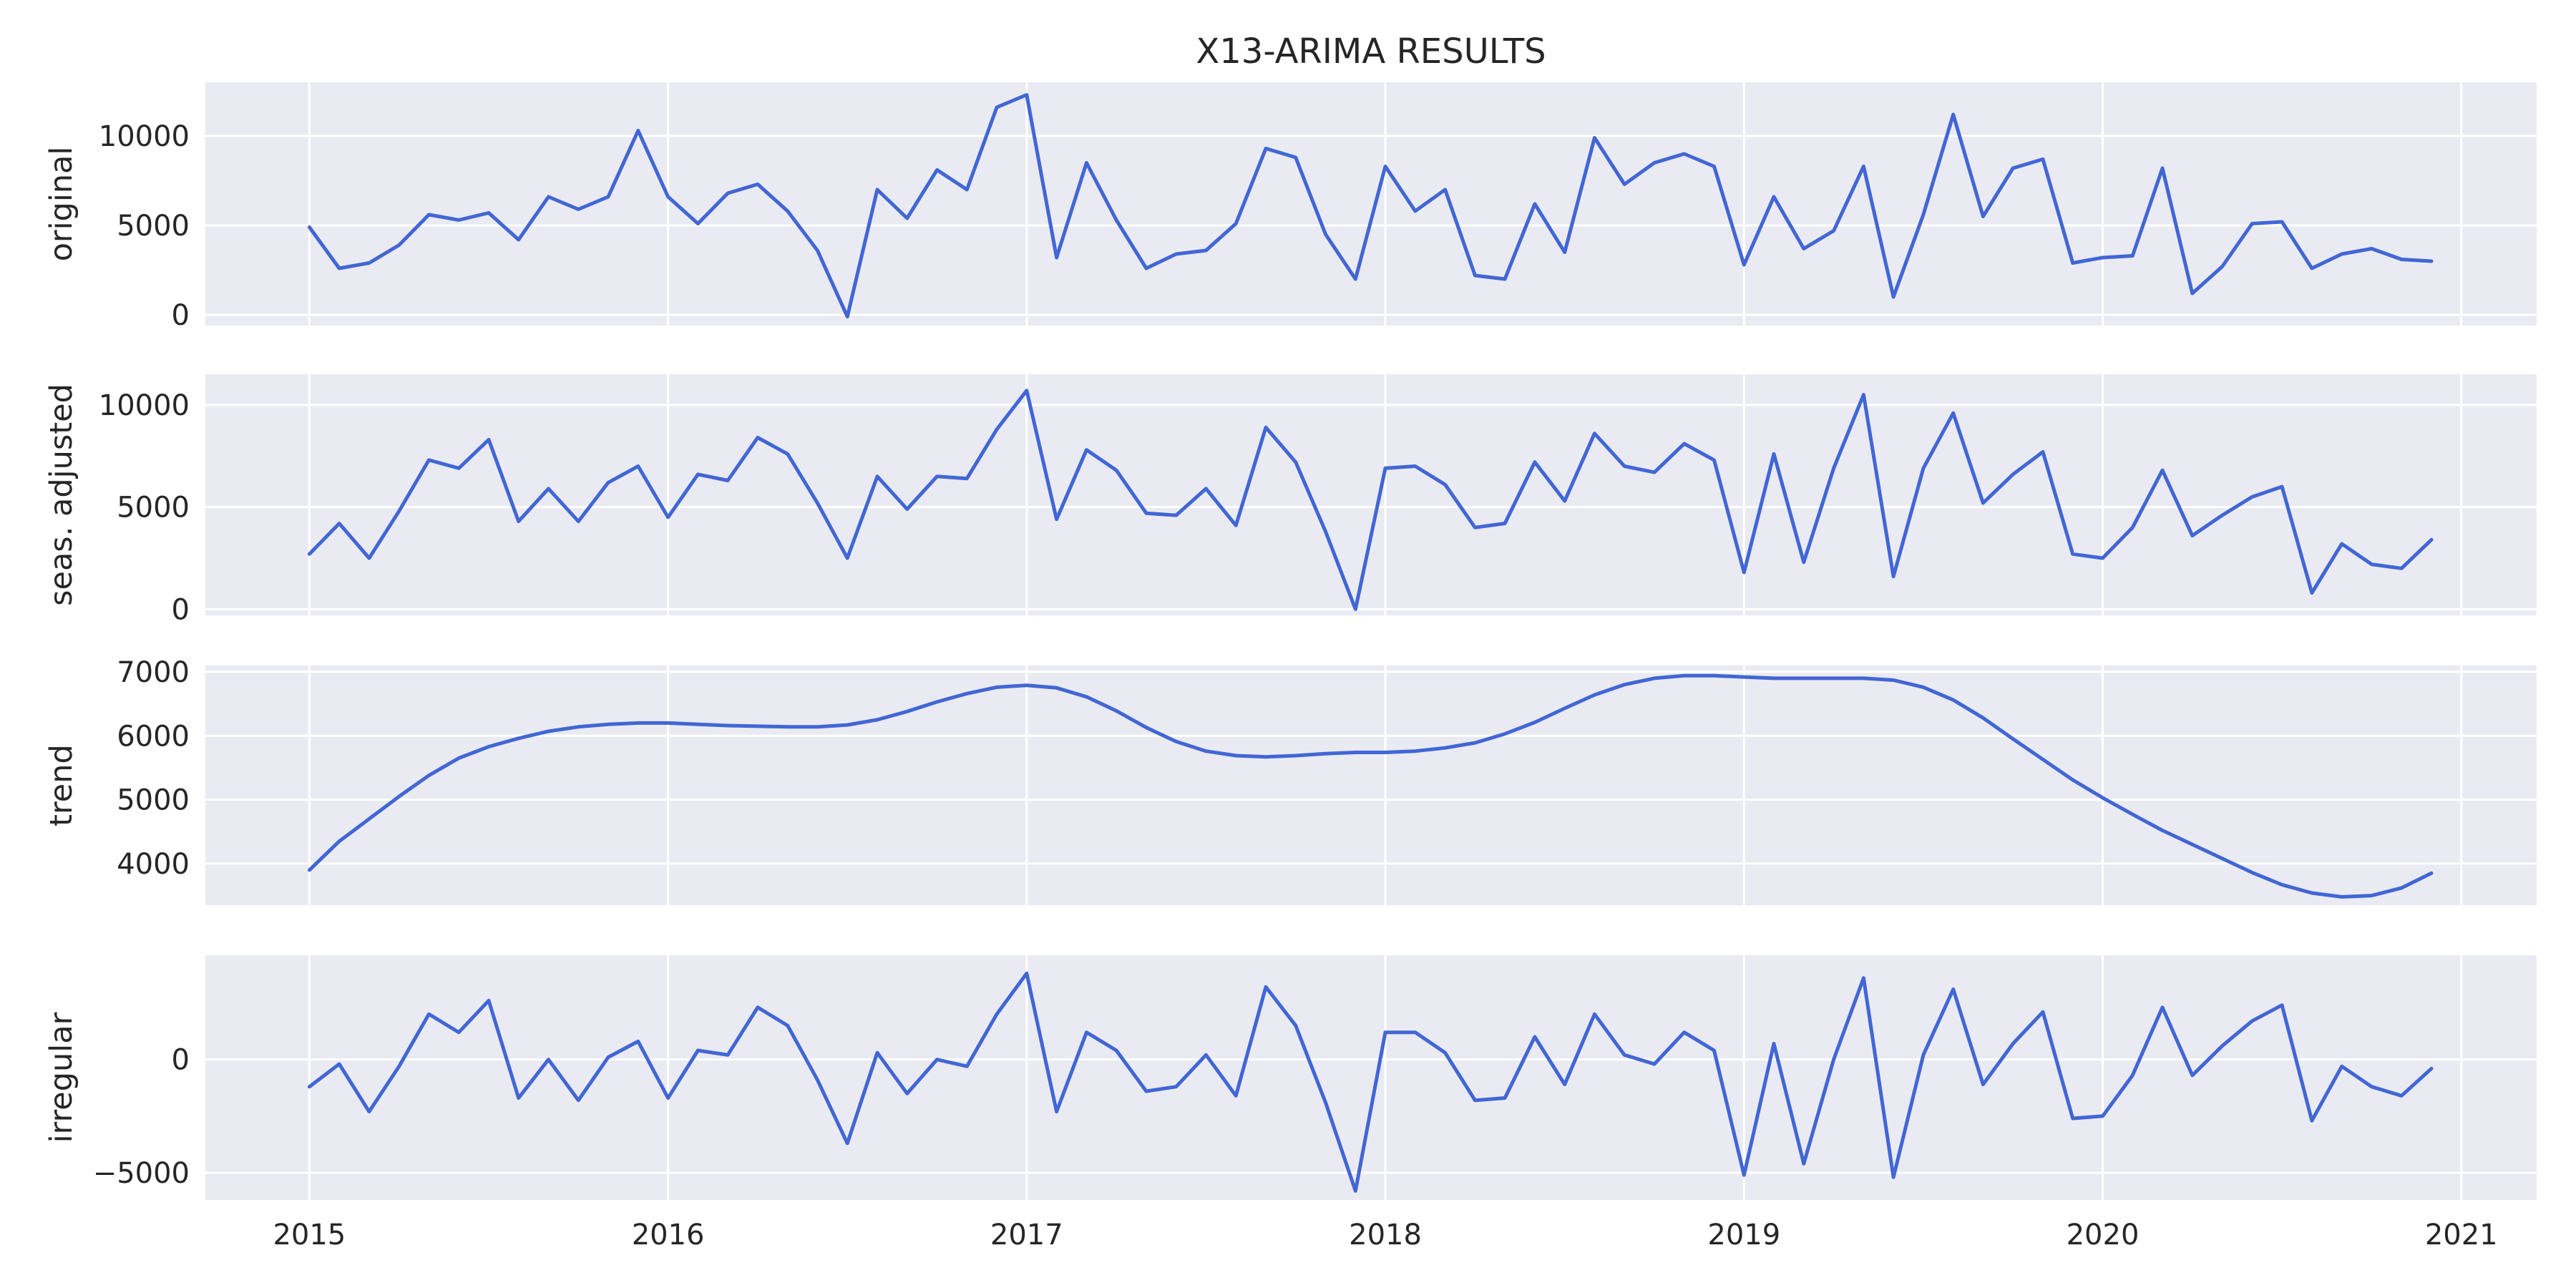  I want to click on x-axis: 2015 2016 2017 2018 2019 2020 2021, so click(1385, 1235).